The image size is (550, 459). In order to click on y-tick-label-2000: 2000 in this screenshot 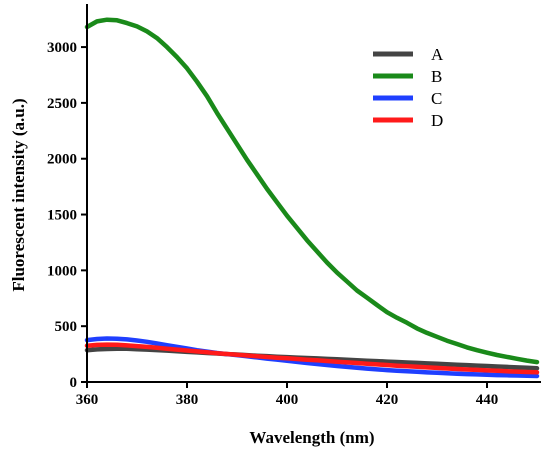, I will do `click(62, 160)`.